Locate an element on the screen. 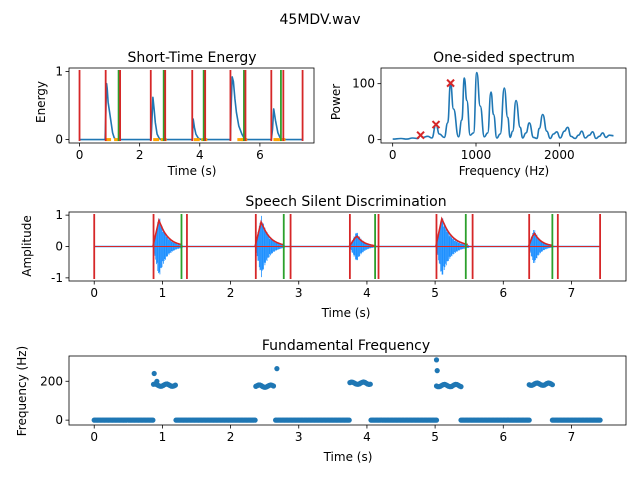  discrimination-axes-frame is located at coordinates (347, 246).